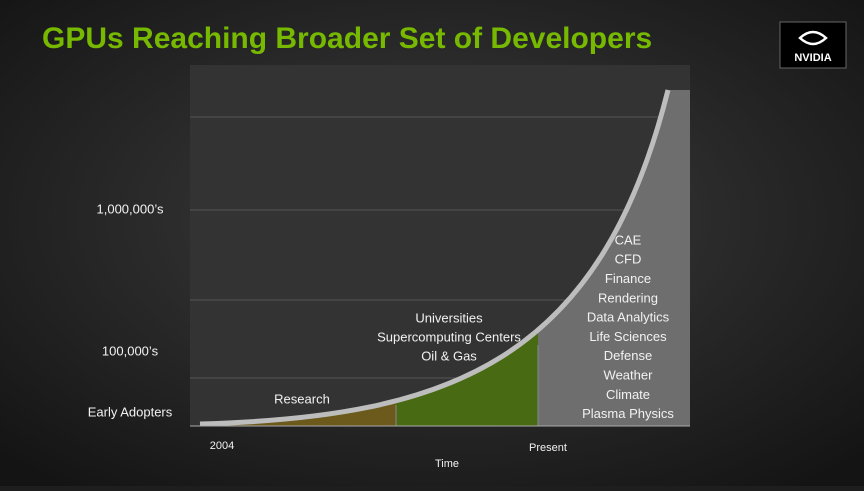  I want to click on region-item: Research, so click(302, 398).